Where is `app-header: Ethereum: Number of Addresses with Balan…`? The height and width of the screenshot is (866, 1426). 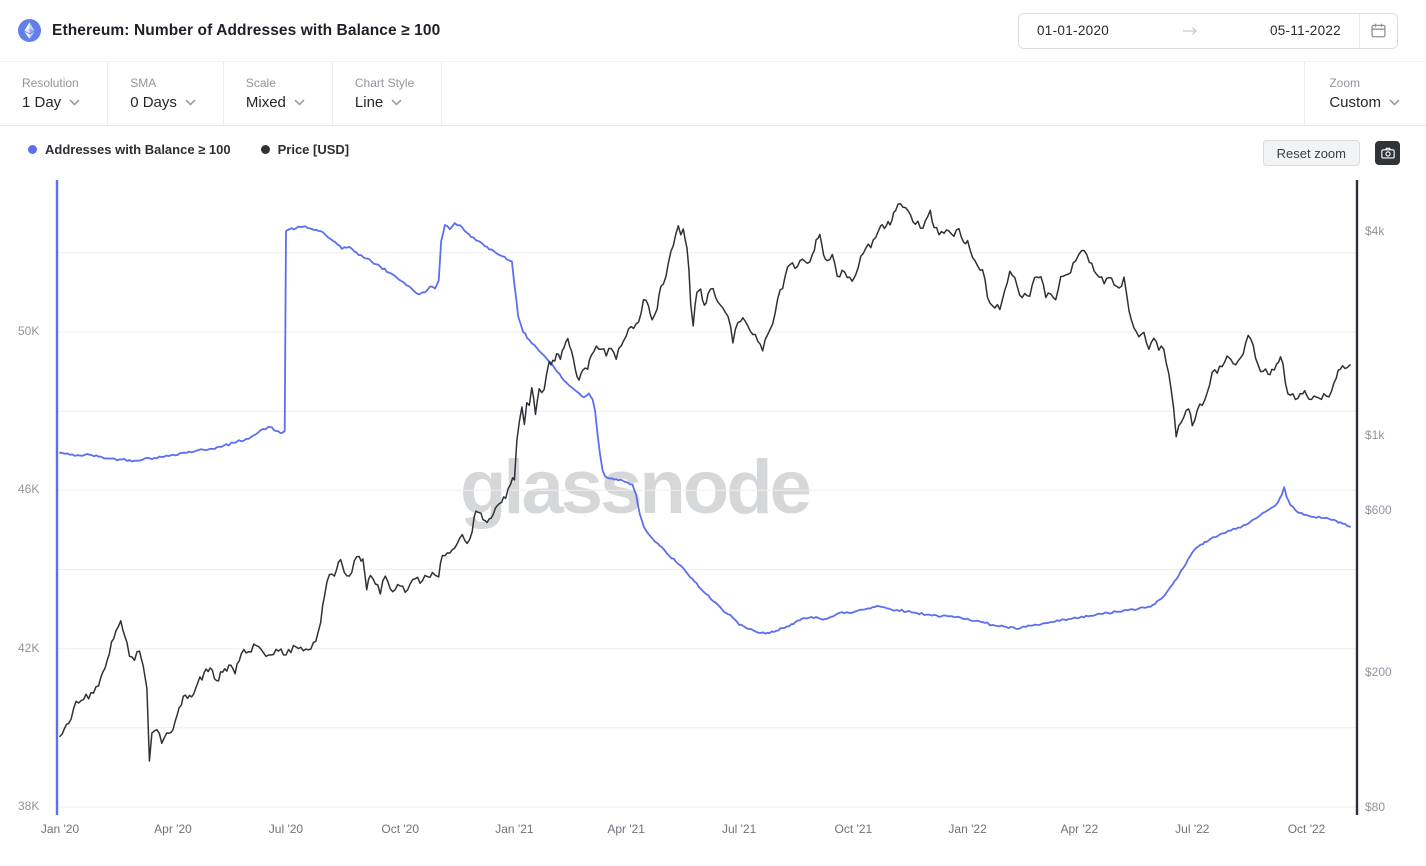
app-header: Ethereum: Number of Addresses with Balan… is located at coordinates (713, 31).